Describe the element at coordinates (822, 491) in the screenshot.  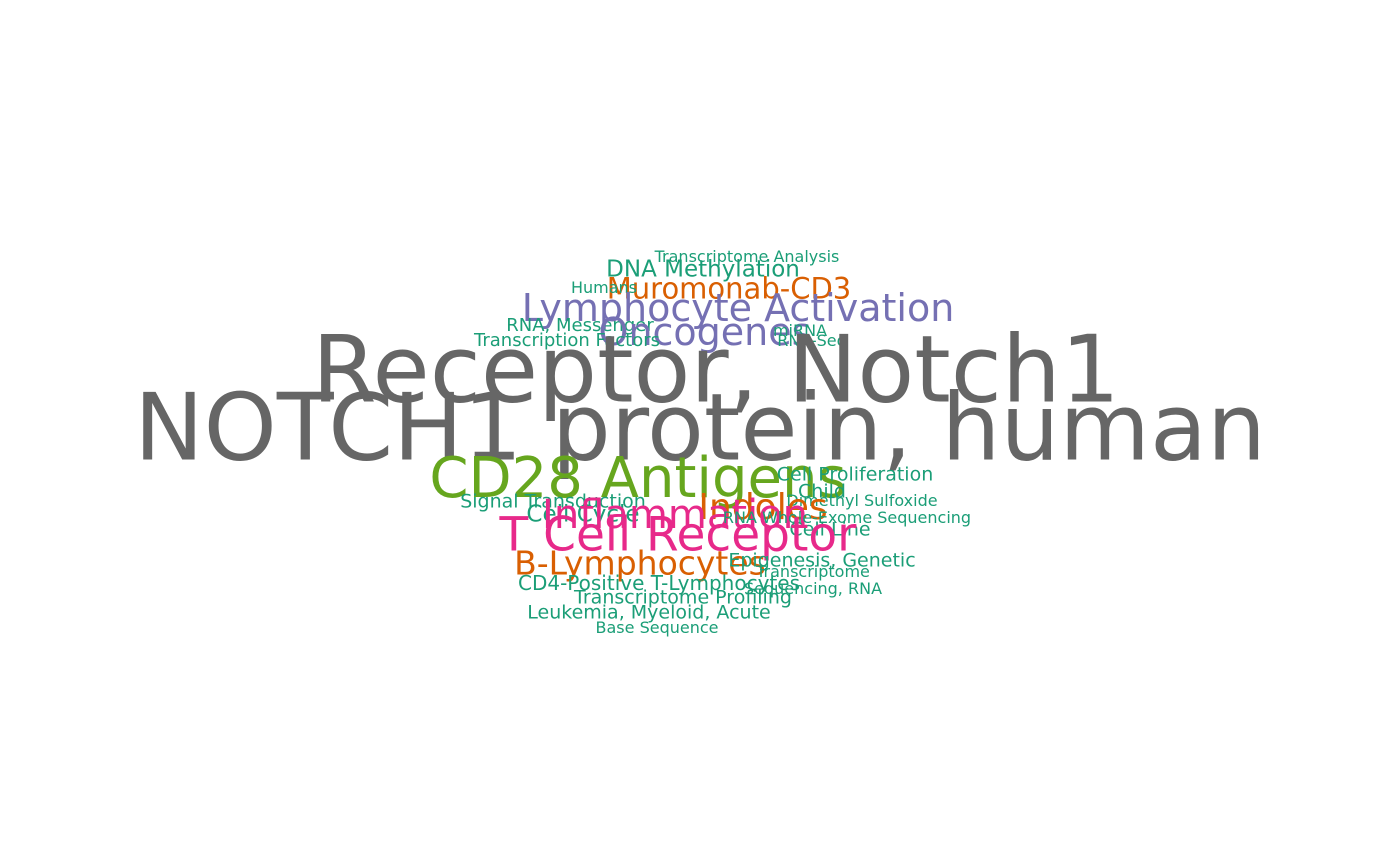
I see `cloud-word: Child` at that location.